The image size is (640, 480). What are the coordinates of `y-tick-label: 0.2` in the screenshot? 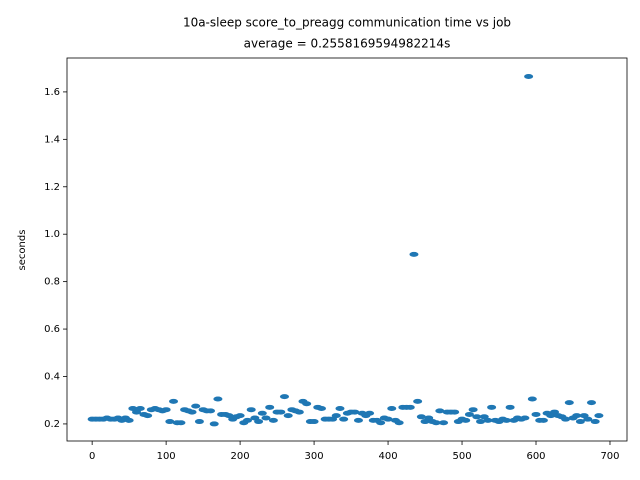 It's located at (52, 424).